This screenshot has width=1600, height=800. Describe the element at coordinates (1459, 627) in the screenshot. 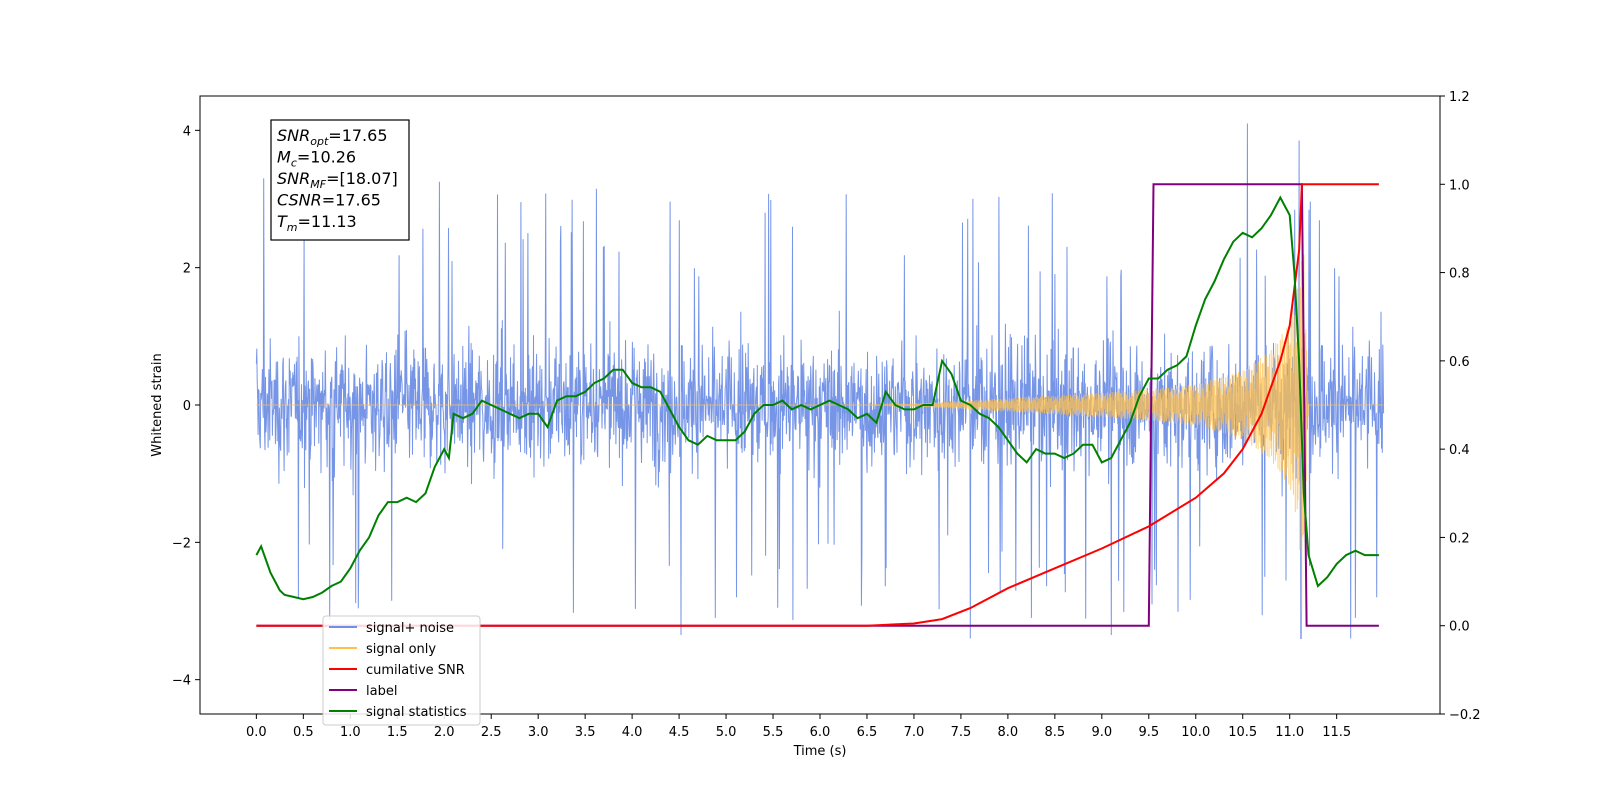

I see `y2-tick-label: 0.0` at that location.